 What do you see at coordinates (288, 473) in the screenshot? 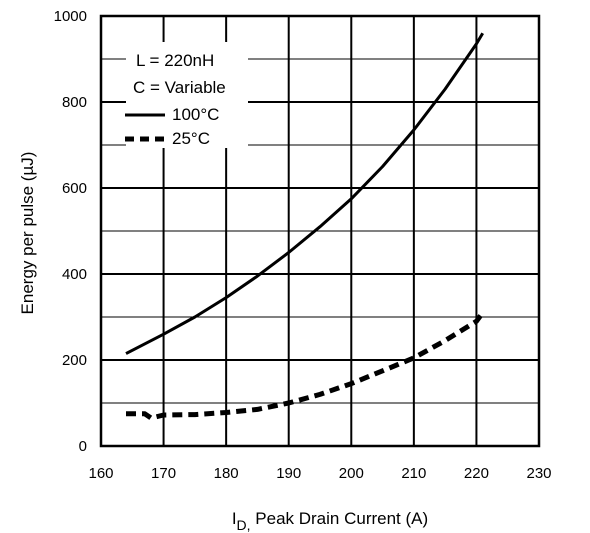
I see `x-tick-label: 190` at bounding box center [288, 473].